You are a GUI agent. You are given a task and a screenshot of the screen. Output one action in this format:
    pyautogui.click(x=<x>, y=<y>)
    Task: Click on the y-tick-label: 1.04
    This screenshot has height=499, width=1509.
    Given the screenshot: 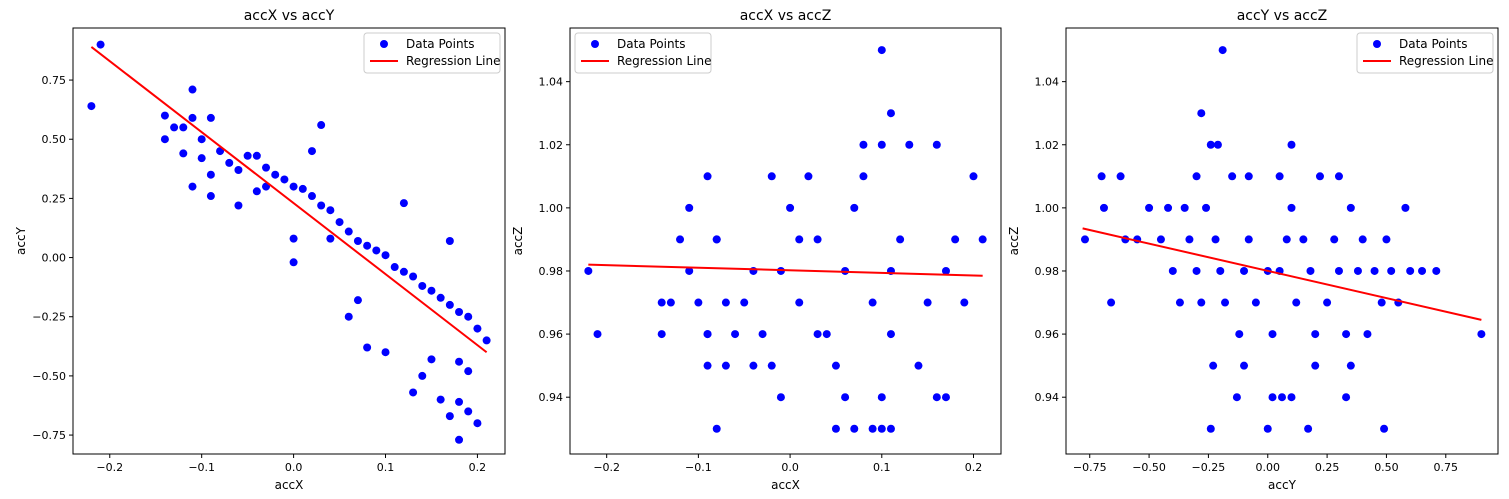 What is the action you would take?
    pyautogui.click(x=1047, y=82)
    